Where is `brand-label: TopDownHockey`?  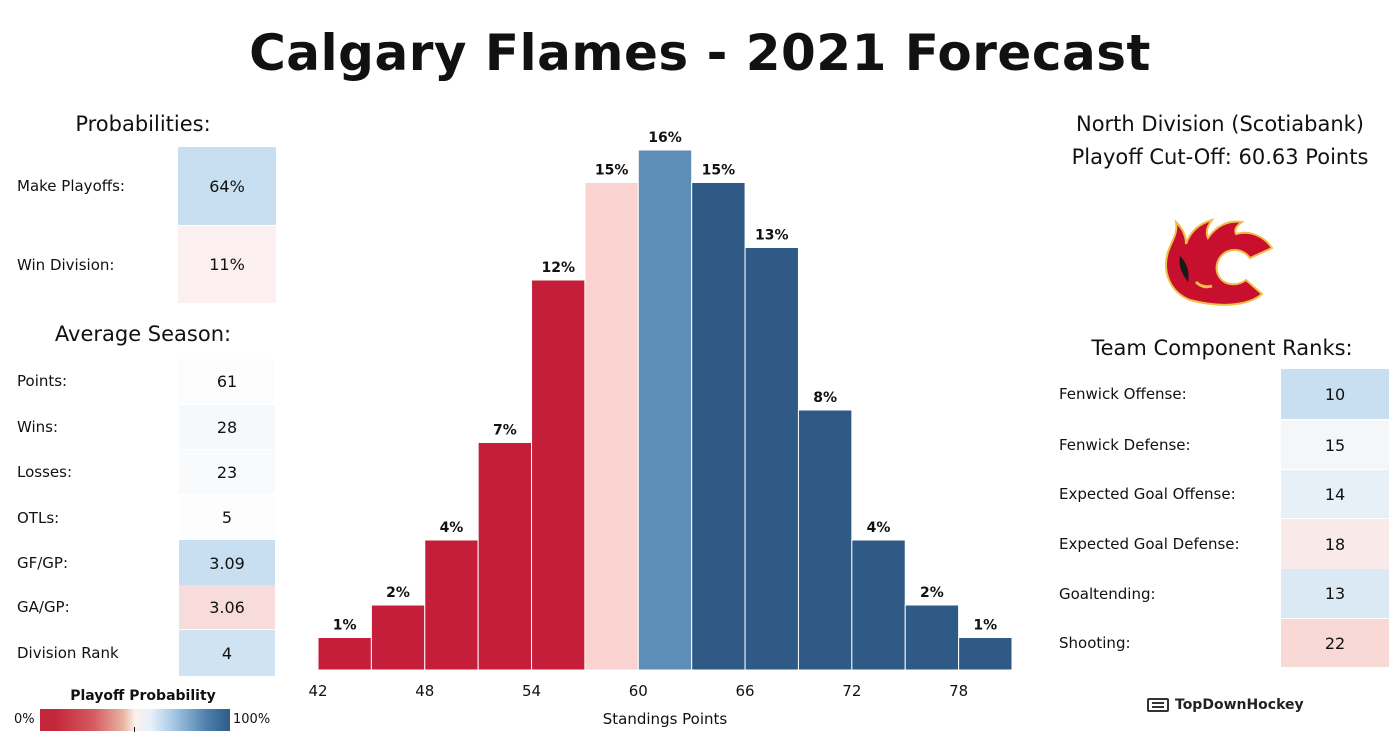
brand-label: TopDownHockey is located at coordinates (1239, 705).